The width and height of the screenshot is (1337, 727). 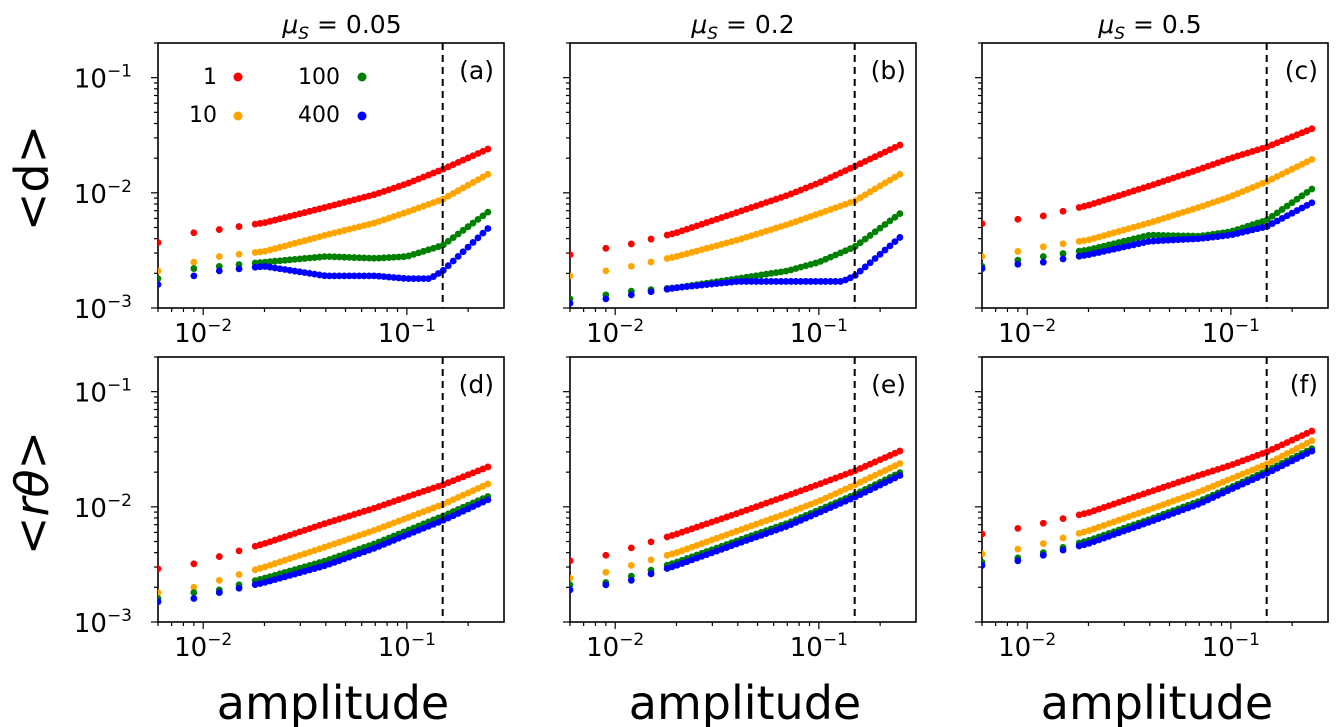 I want to click on xlabel-2: amplitude, so click(x=745, y=701).